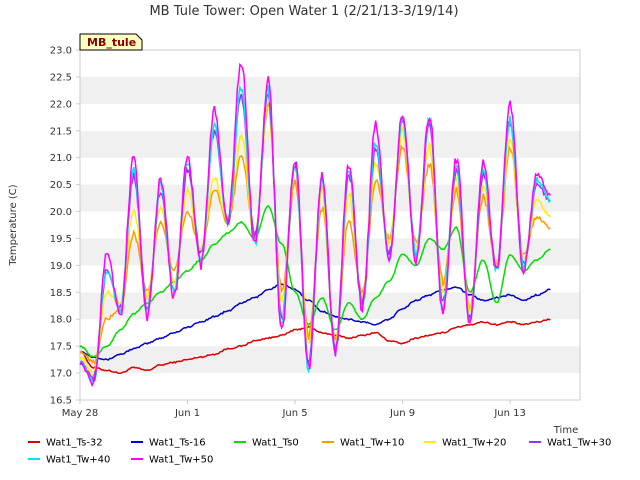  Describe the element at coordinates (579, 443) in the screenshot. I see `legend-label: Wat1_Tw+30` at that location.